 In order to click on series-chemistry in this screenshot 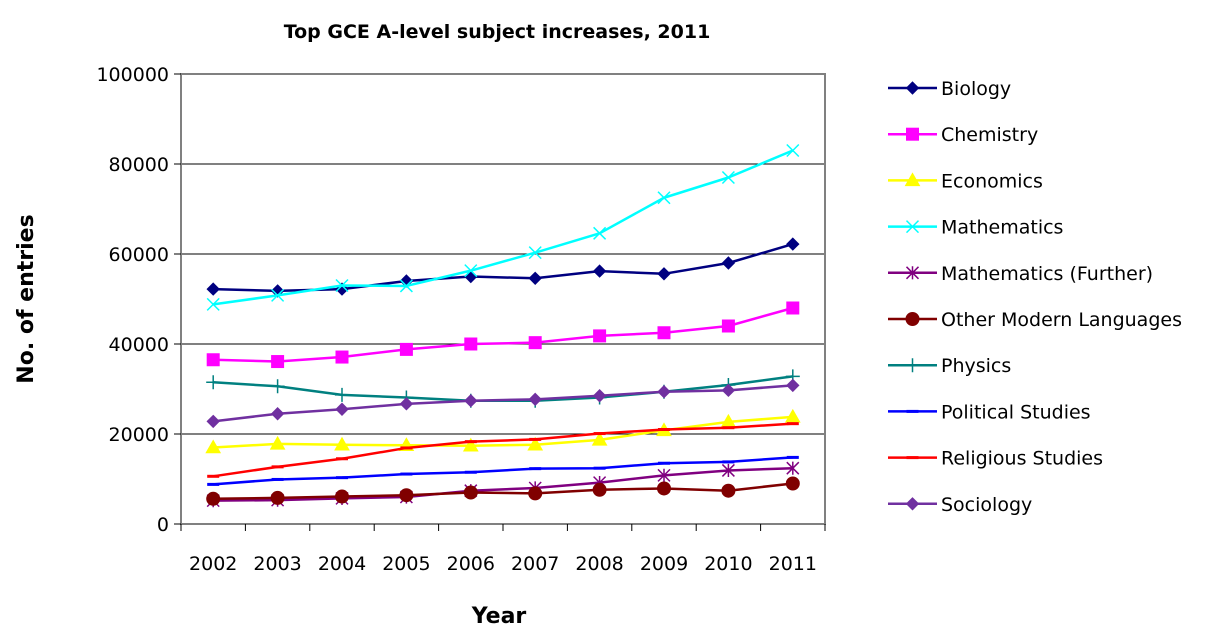, I will do `click(503, 335)`.